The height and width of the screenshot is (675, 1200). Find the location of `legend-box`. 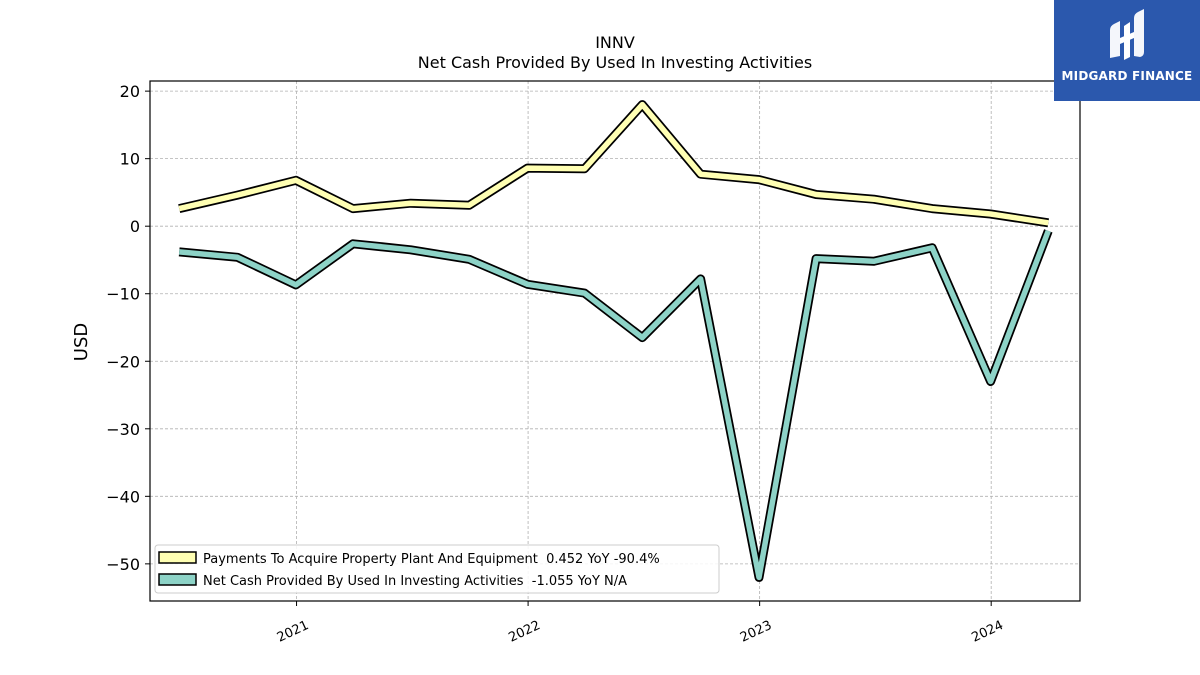

legend-box is located at coordinates (437, 569).